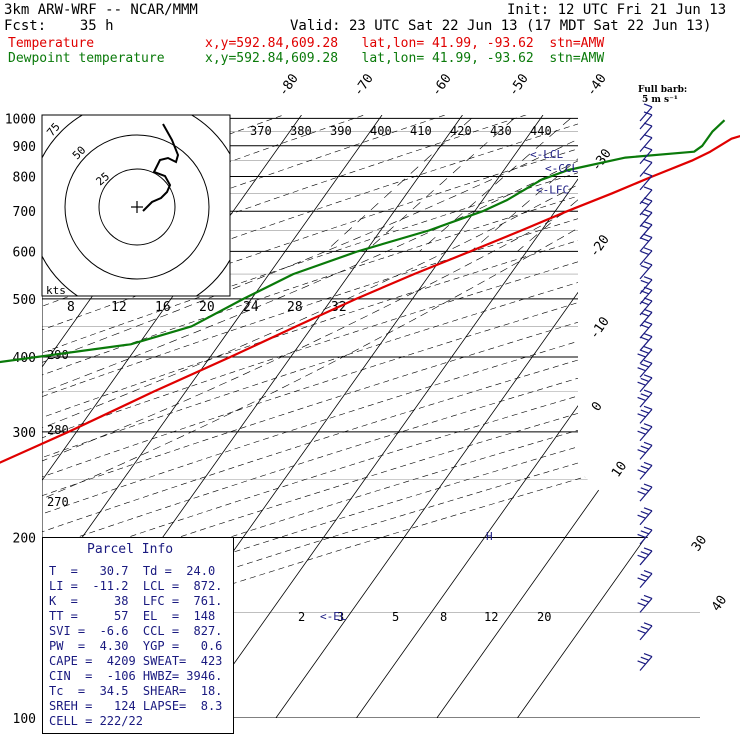 The height and width of the screenshot is (740, 740). I want to click on mixing-ratio-label: 5, so click(395, 617).